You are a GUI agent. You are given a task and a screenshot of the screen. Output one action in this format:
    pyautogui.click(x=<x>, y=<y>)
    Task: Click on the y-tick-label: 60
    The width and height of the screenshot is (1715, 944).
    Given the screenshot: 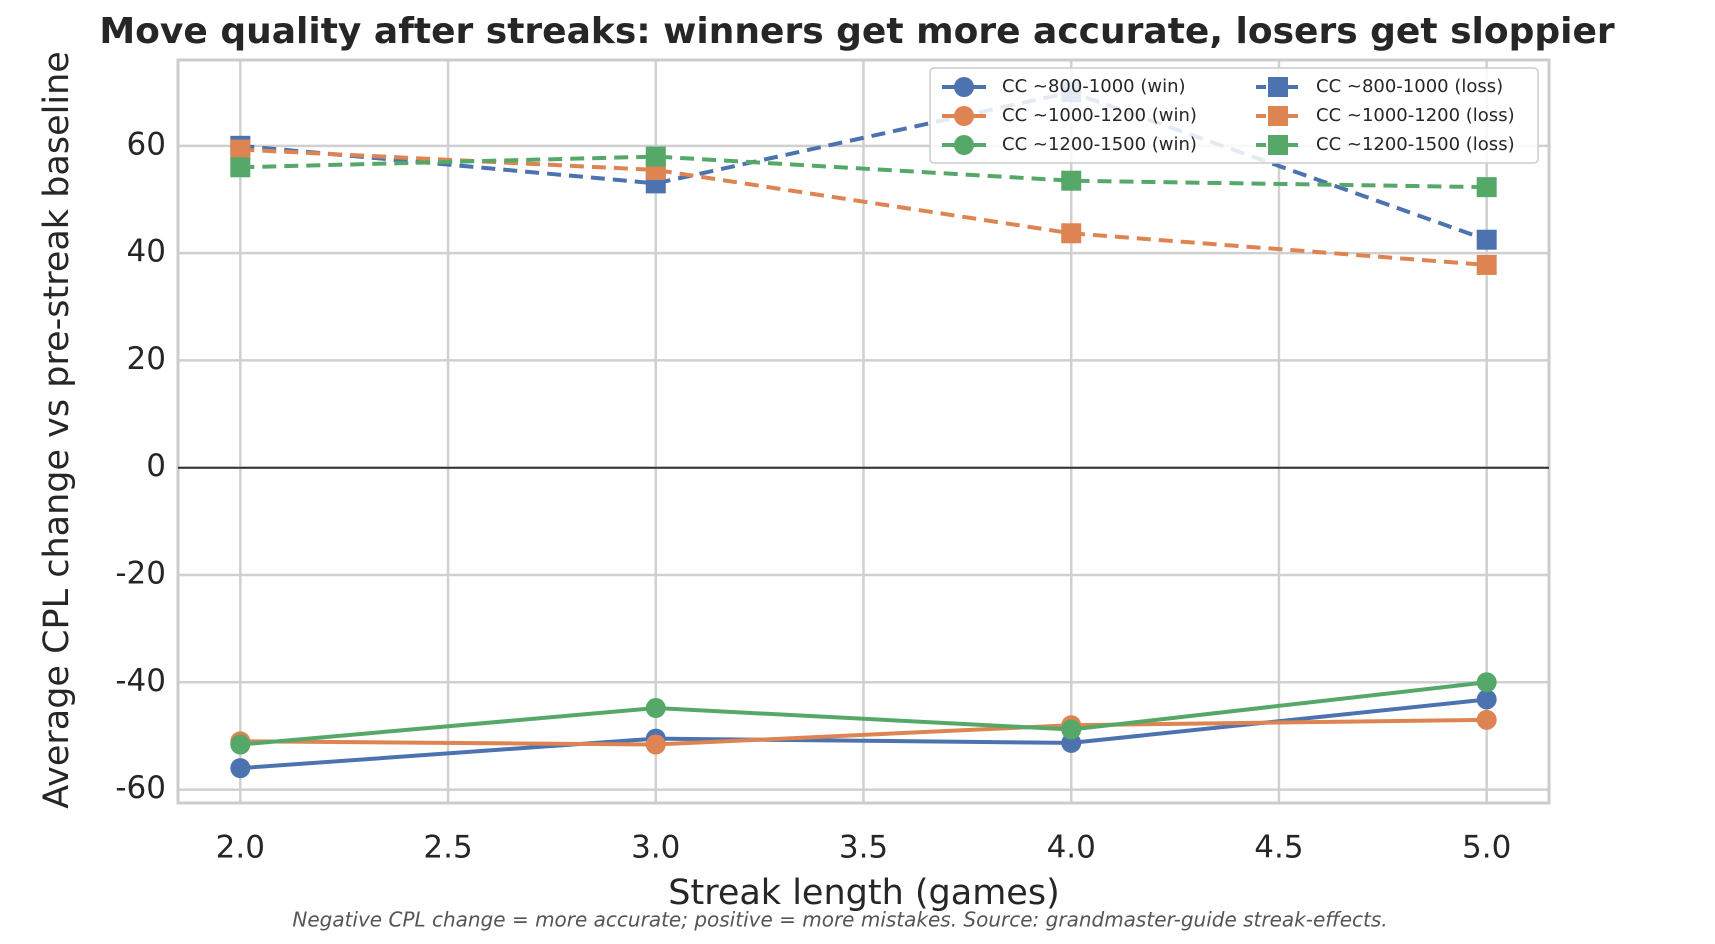 What is the action you would take?
    pyautogui.click(x=146, y=144)
    